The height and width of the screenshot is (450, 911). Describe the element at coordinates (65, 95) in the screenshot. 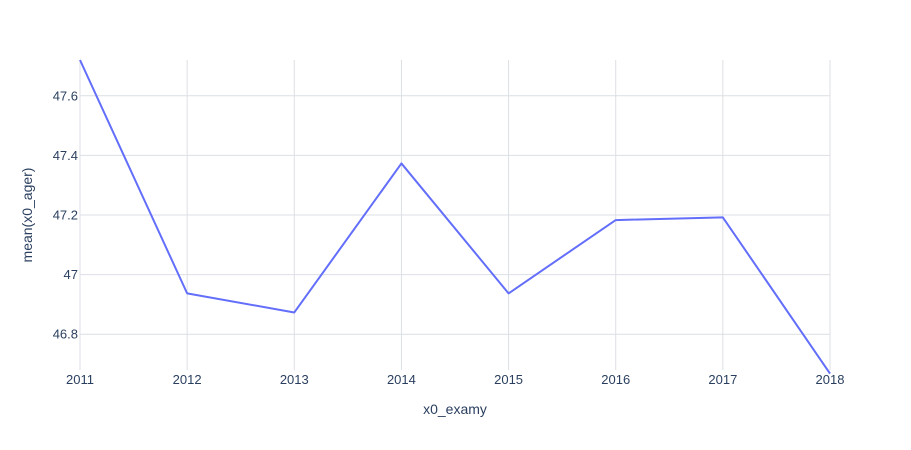

I see `y-tick-label: 47.6` at that location.